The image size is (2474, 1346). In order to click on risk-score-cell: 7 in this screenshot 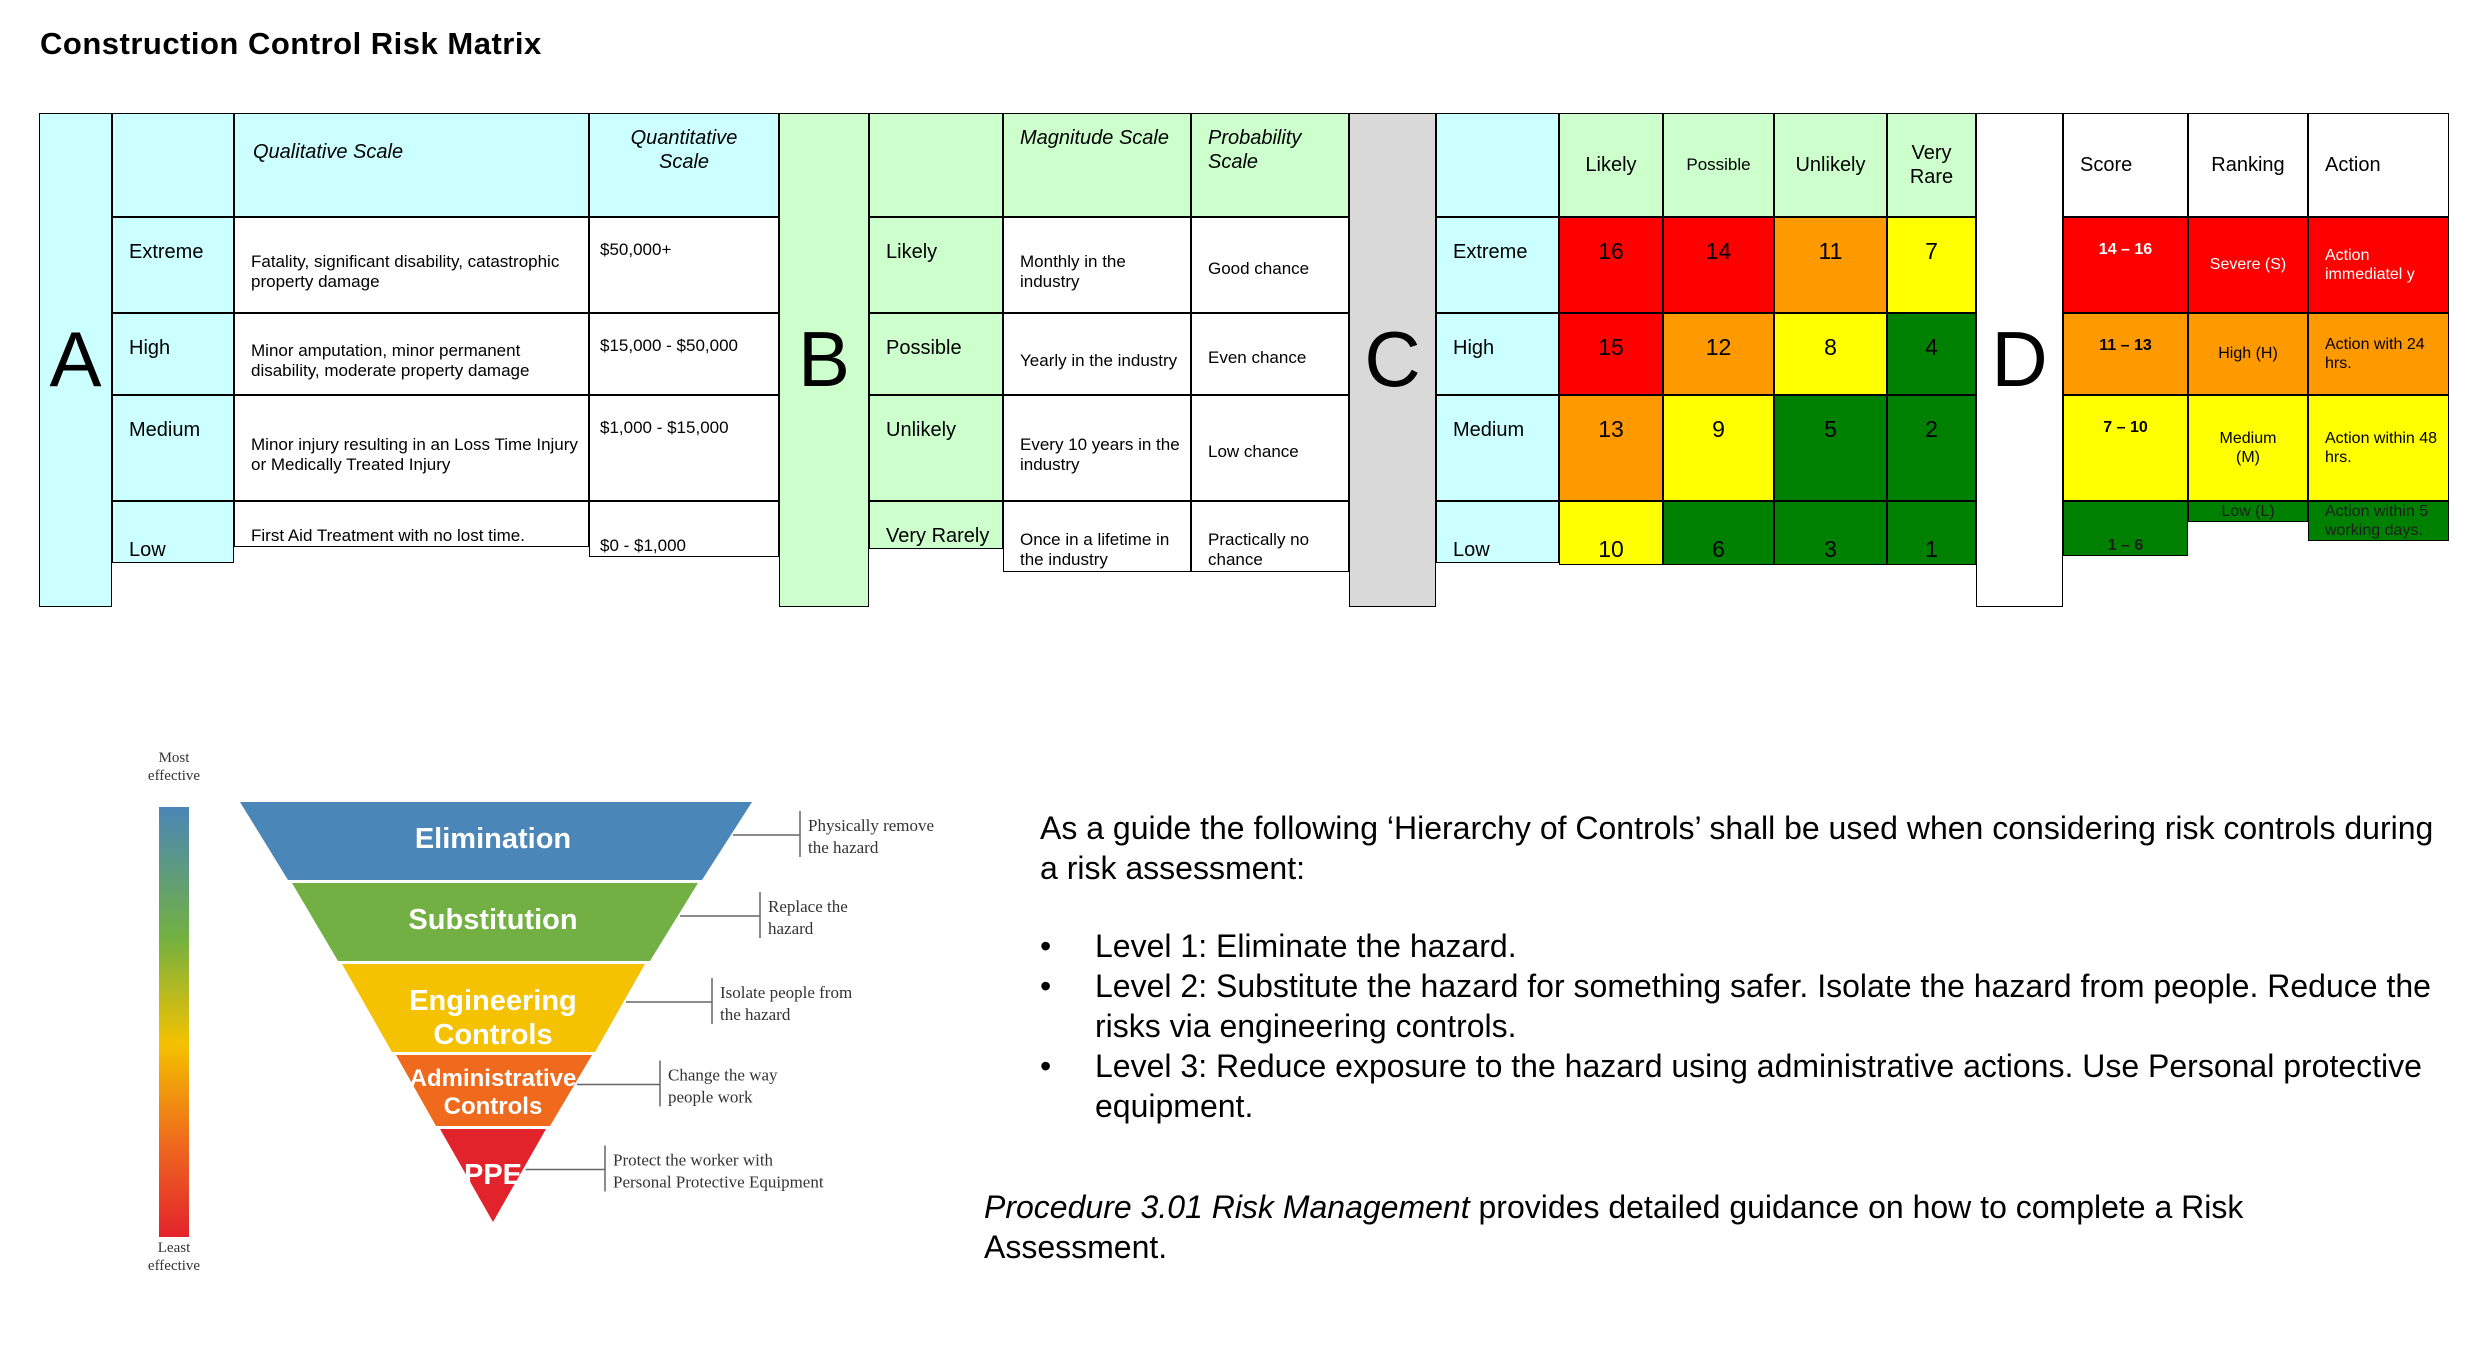, I will do `click(1931, 265)`.